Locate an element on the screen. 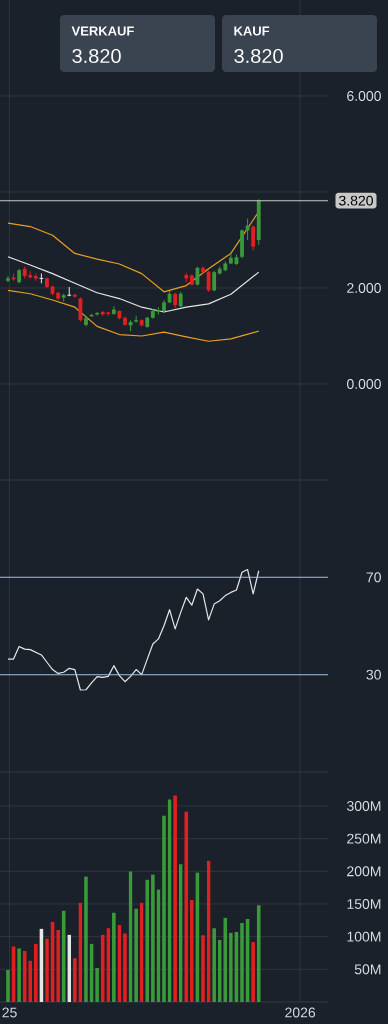 This screenshot has width=388, height=1024. y-tick-label: 250M is located at coordinates (364, 838).